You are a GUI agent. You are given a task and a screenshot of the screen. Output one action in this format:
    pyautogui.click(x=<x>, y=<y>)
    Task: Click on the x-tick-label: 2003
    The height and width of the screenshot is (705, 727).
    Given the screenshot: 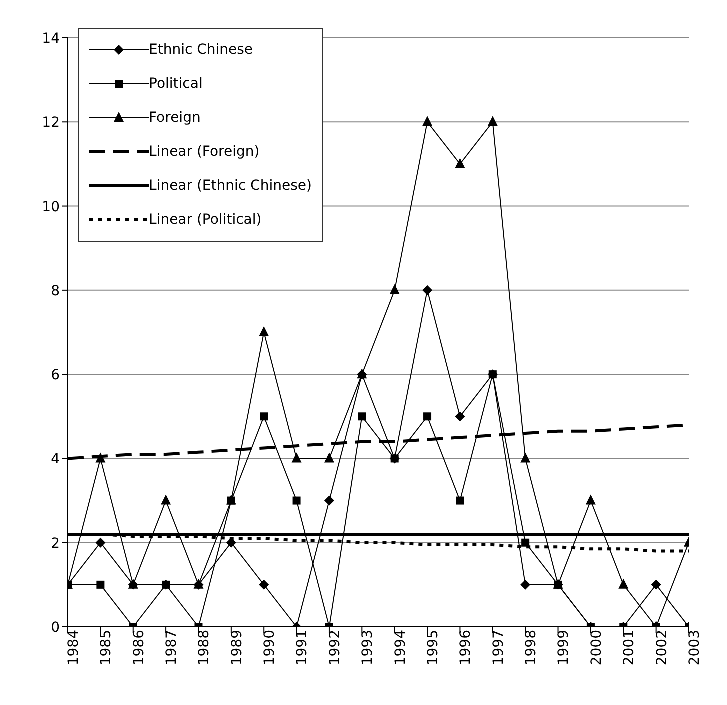 What is the action you would take?
    pyautogui.click(x=694, y=648)
    